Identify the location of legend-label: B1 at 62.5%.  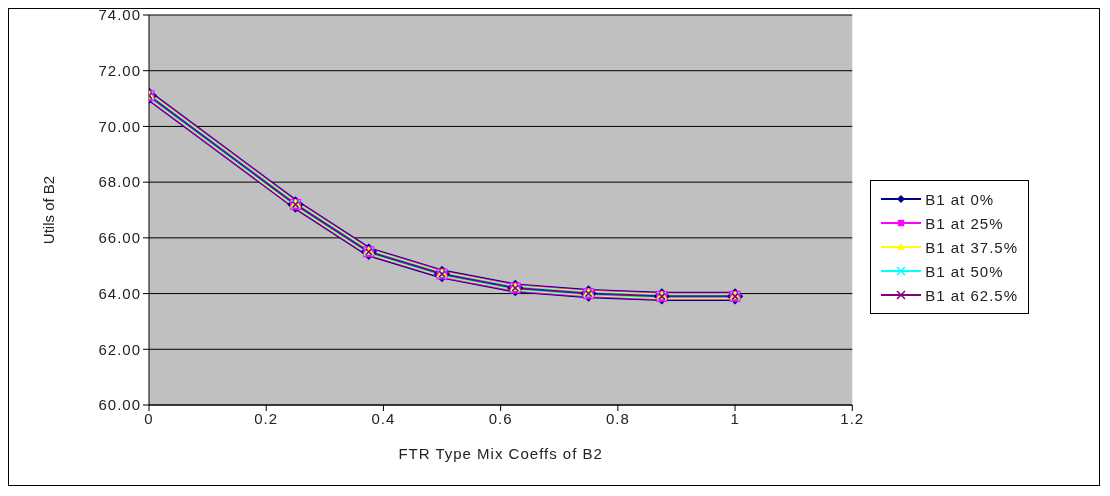
(971, 295).